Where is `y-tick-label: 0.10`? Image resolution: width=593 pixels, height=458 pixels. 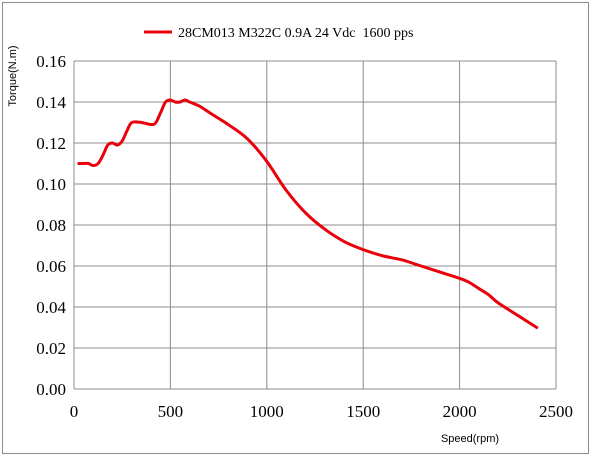 y-tick-label: 0.10 is located at coordinates (51, 184).